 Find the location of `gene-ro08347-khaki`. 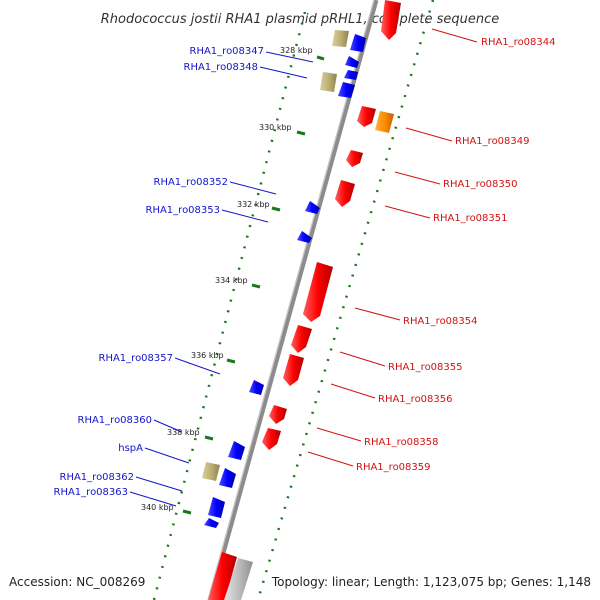

gene-ro08347-khaki is located at coordinates (340, 38).